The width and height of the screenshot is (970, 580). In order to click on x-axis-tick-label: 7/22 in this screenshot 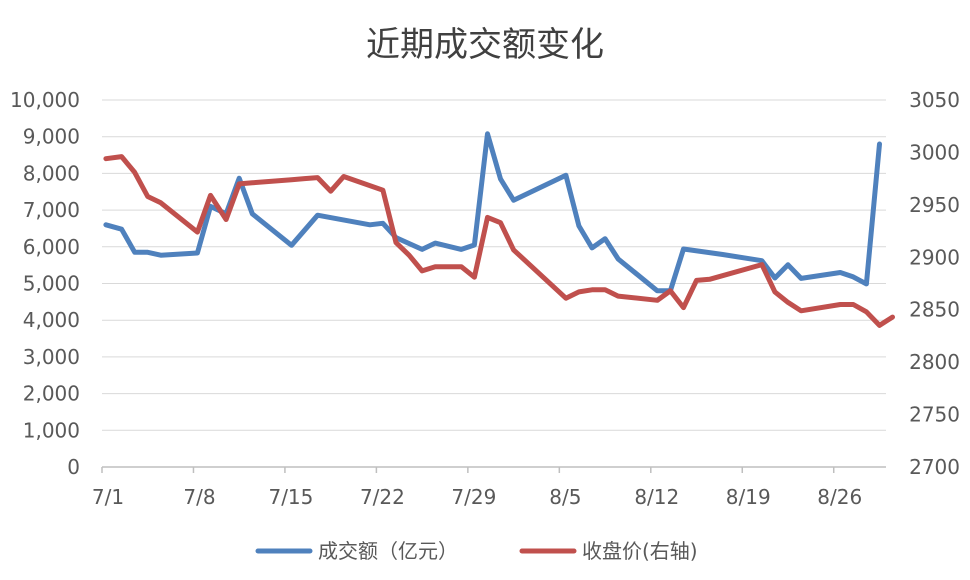, I will do `click(382, 497)`.